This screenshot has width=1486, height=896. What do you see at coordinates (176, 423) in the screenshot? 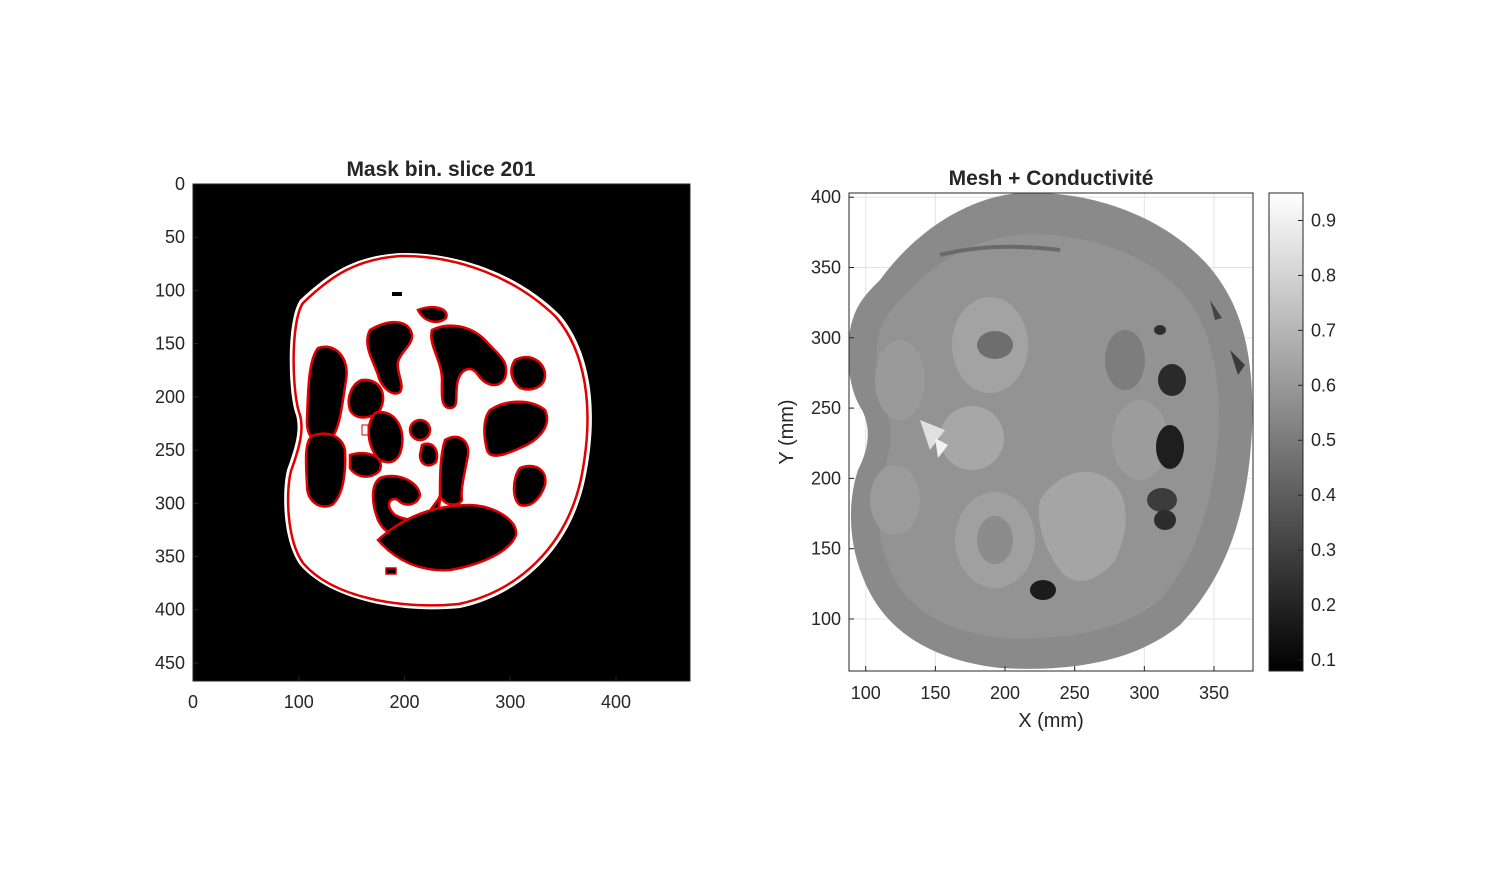
I see `mask-y-axis: 0 50 100 150 200 250 300 350 400 450` at bounding box center [176, 423].